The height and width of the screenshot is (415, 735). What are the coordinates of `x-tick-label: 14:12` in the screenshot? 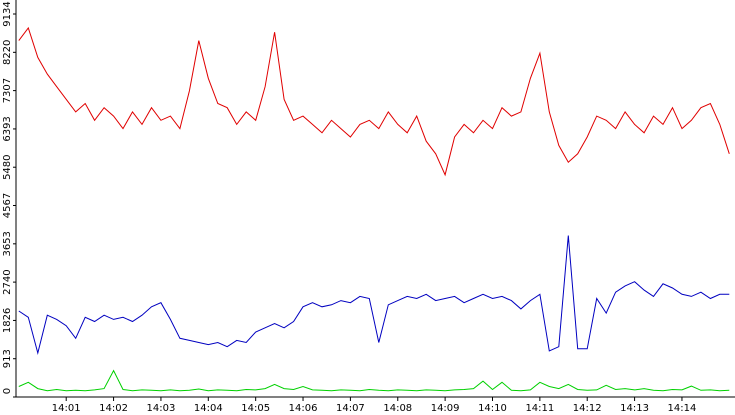 It's located at (587, 408).